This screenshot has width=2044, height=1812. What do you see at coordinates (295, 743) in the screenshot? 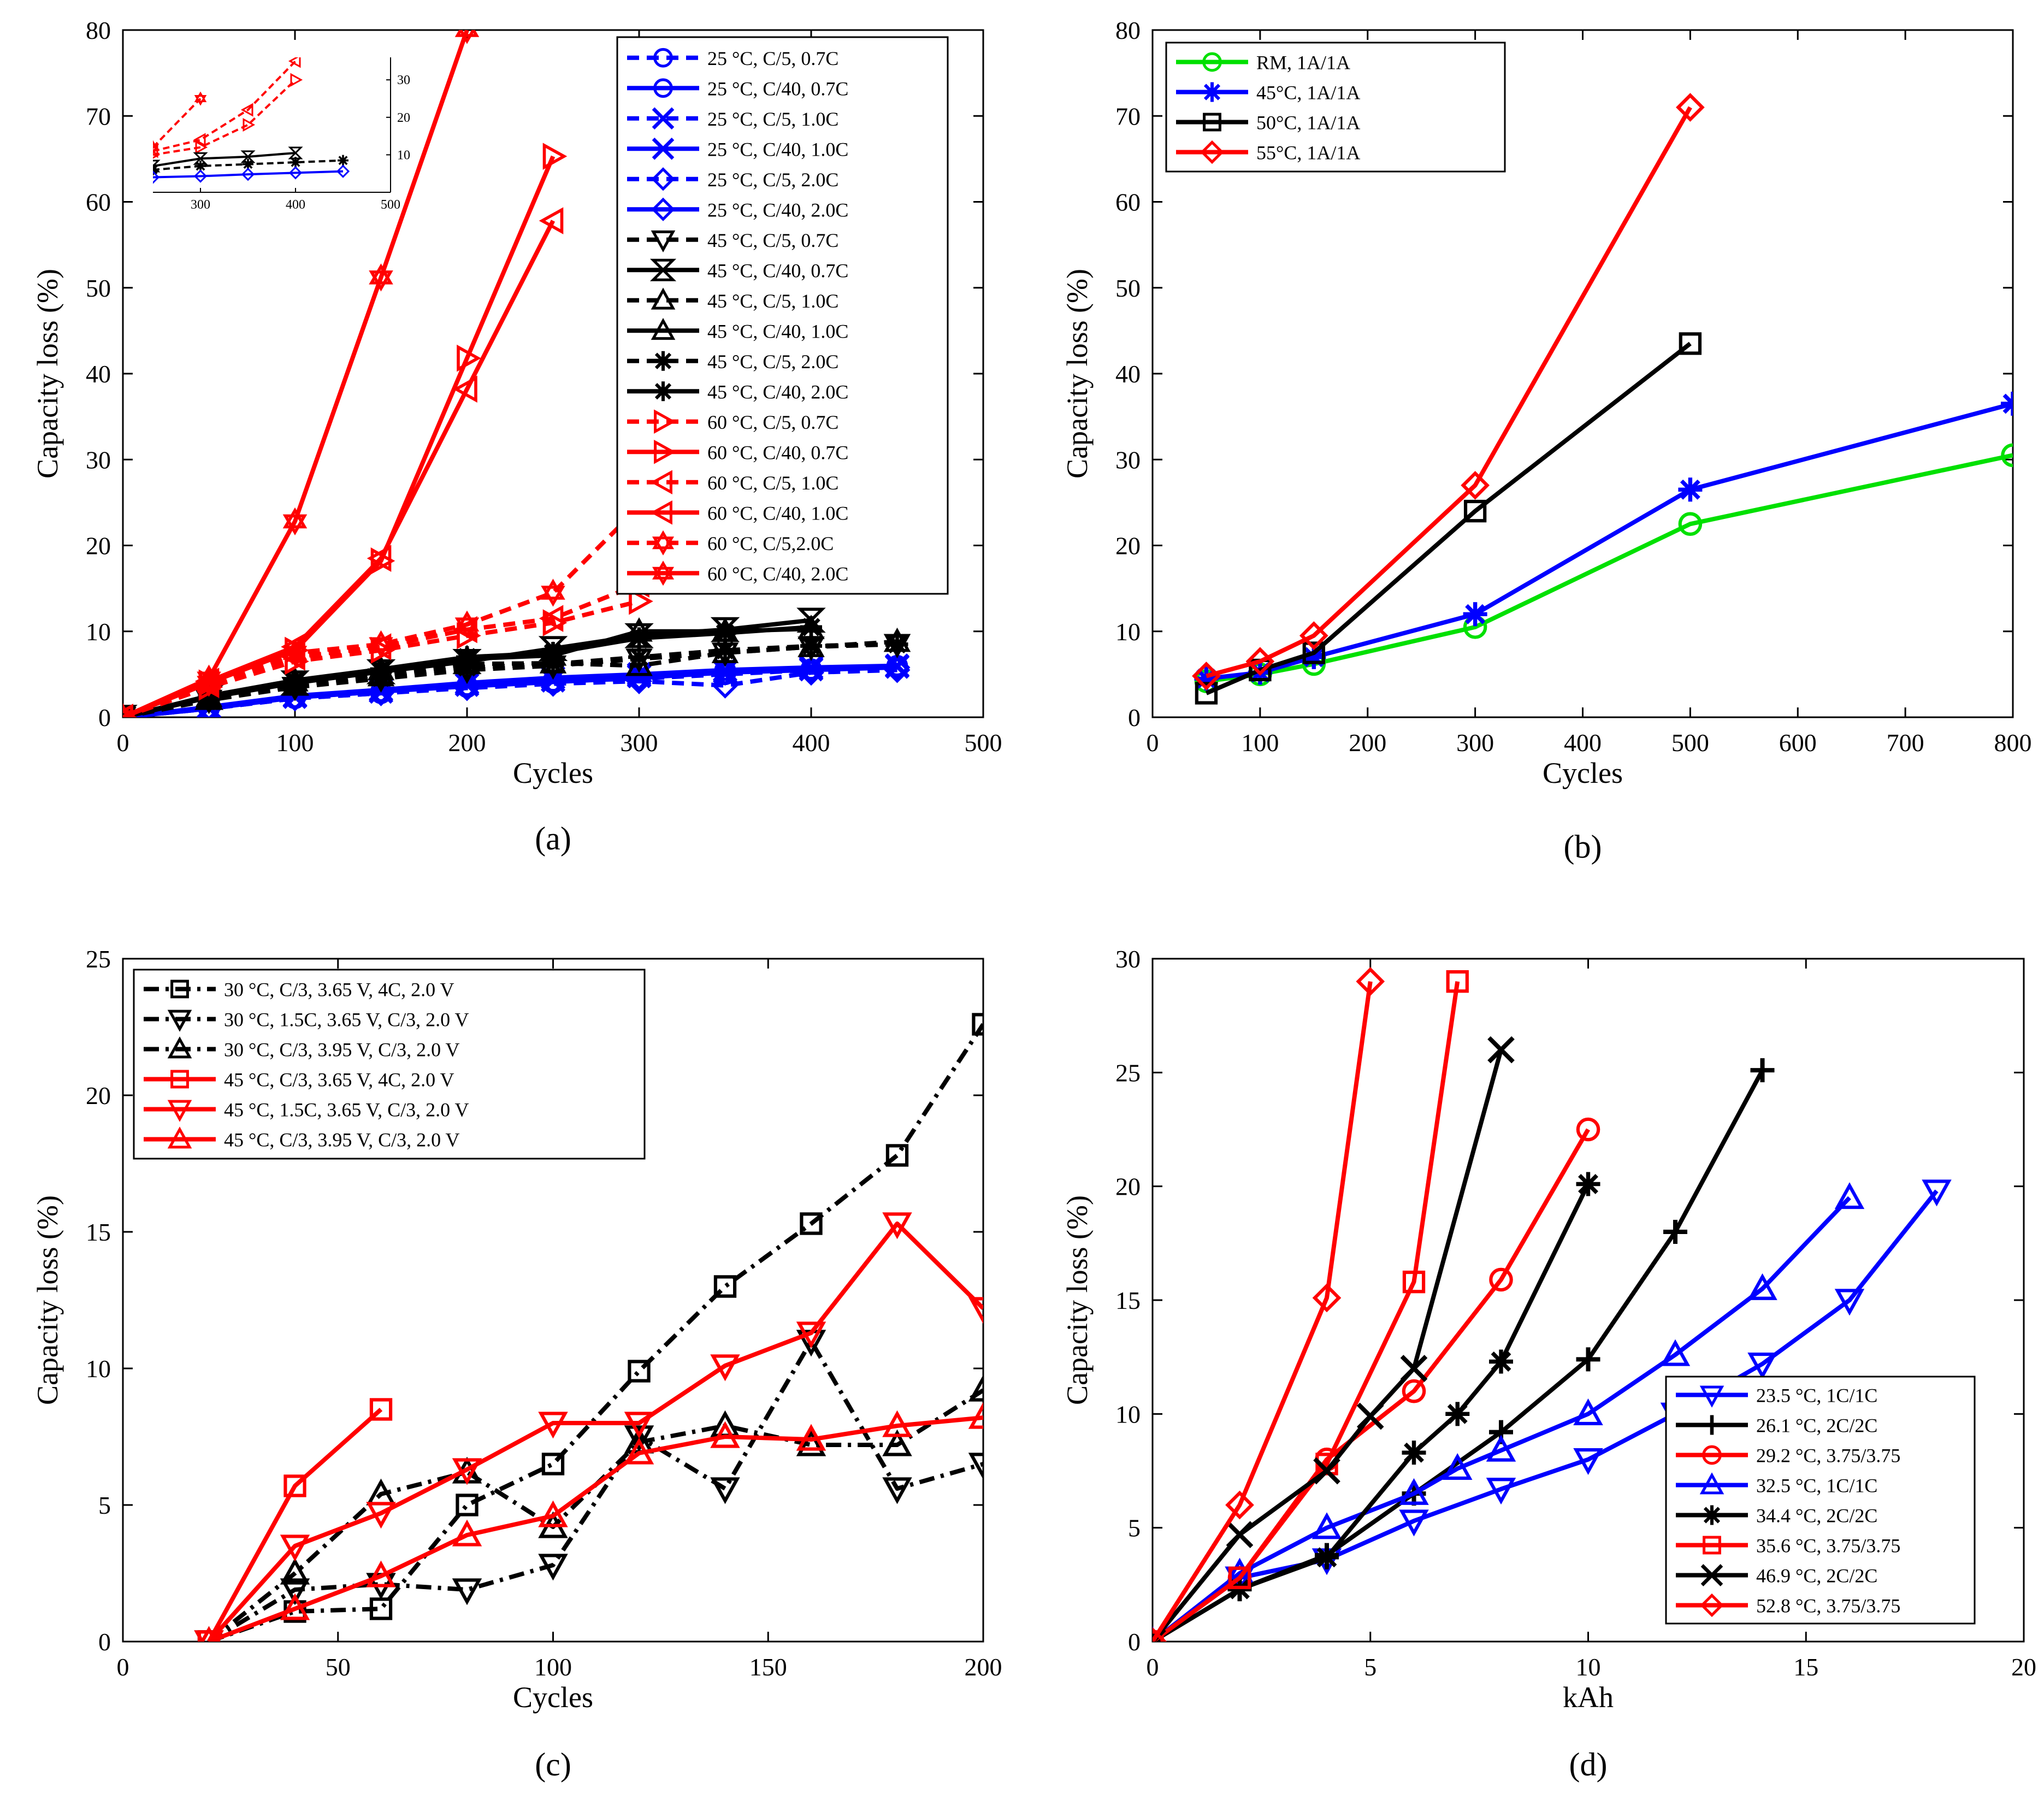
I see `x-tick-label: 100` at bounding box center [295, 743].